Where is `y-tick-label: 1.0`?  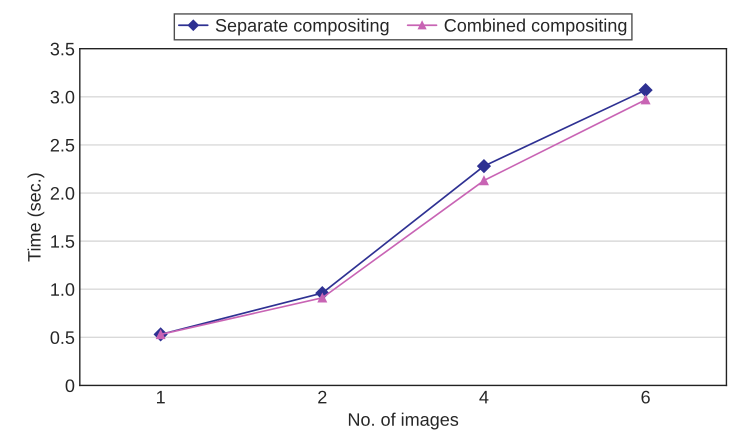 y-tick-label: 1.0 is located at coordinates (62, 289).